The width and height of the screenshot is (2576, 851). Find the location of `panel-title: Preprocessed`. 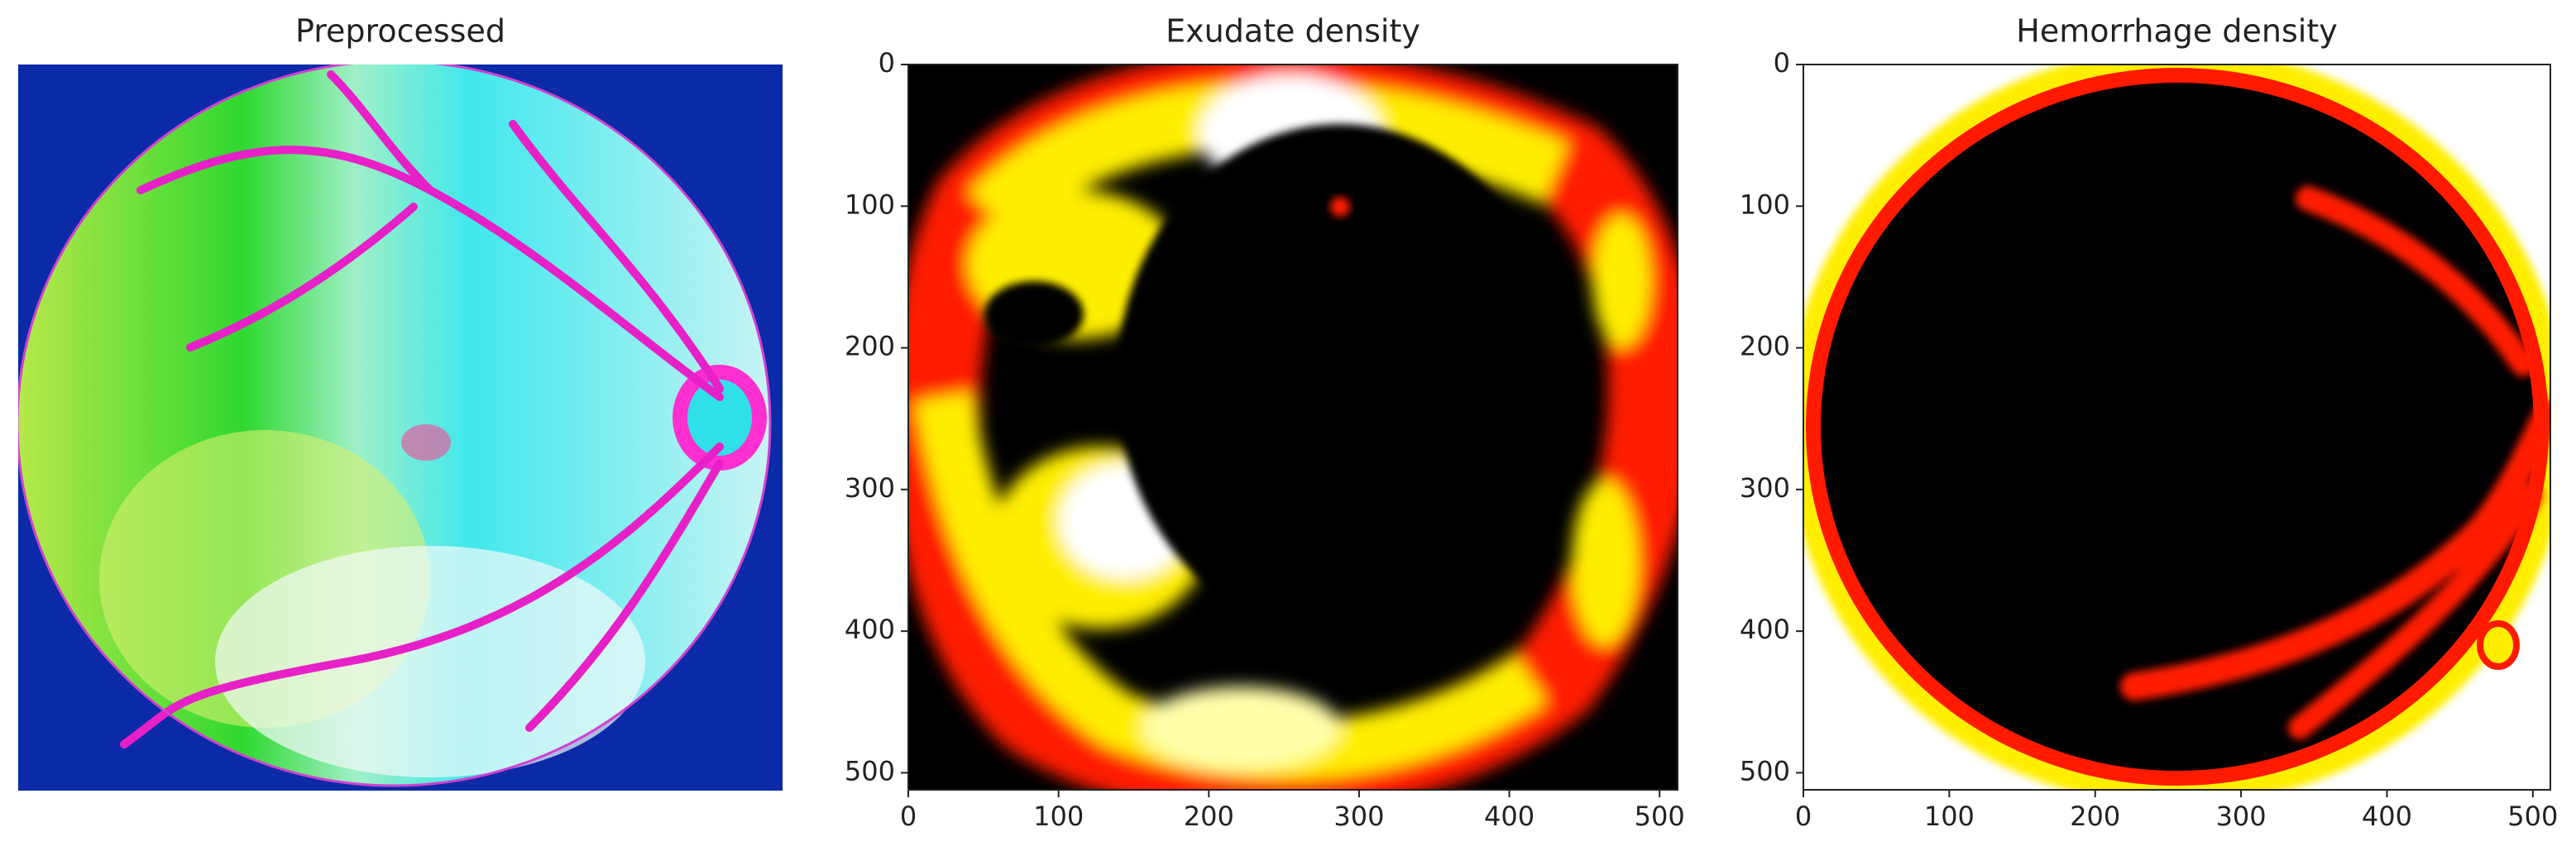

panel-title: Preprocessed is located at coordinates (400, 31).